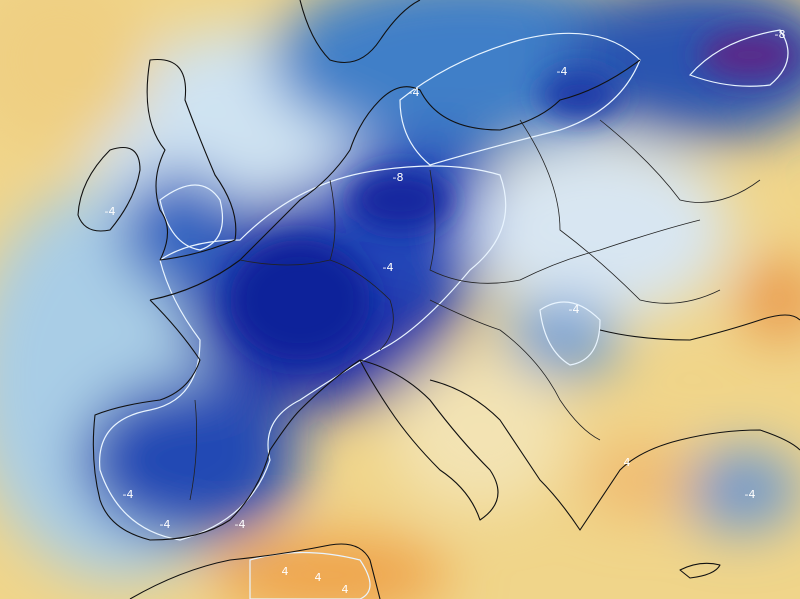 This screenshot has width=800, height=599. Describe the element at coordinates (360, 32) in the screenshot. I see `scandinavia` at that location.